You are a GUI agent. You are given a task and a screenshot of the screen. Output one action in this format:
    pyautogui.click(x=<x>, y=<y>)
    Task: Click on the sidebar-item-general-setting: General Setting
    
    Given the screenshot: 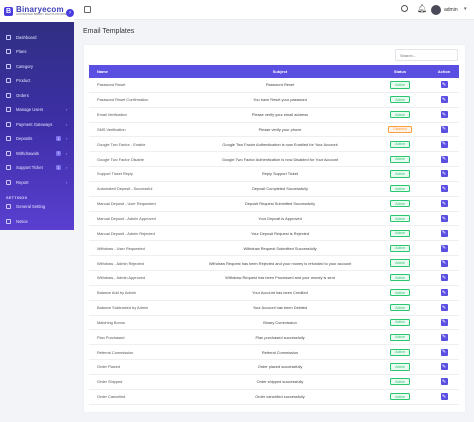 What is the action you would take?
    pyautogui.click(x=37, y=207)
    